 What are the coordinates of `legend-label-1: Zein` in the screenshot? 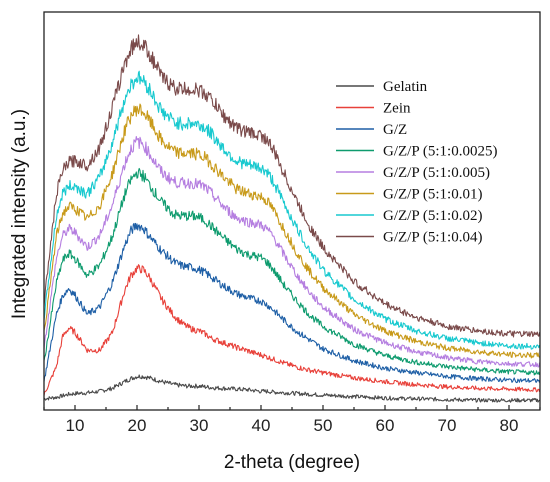 It's located at (397, 109).